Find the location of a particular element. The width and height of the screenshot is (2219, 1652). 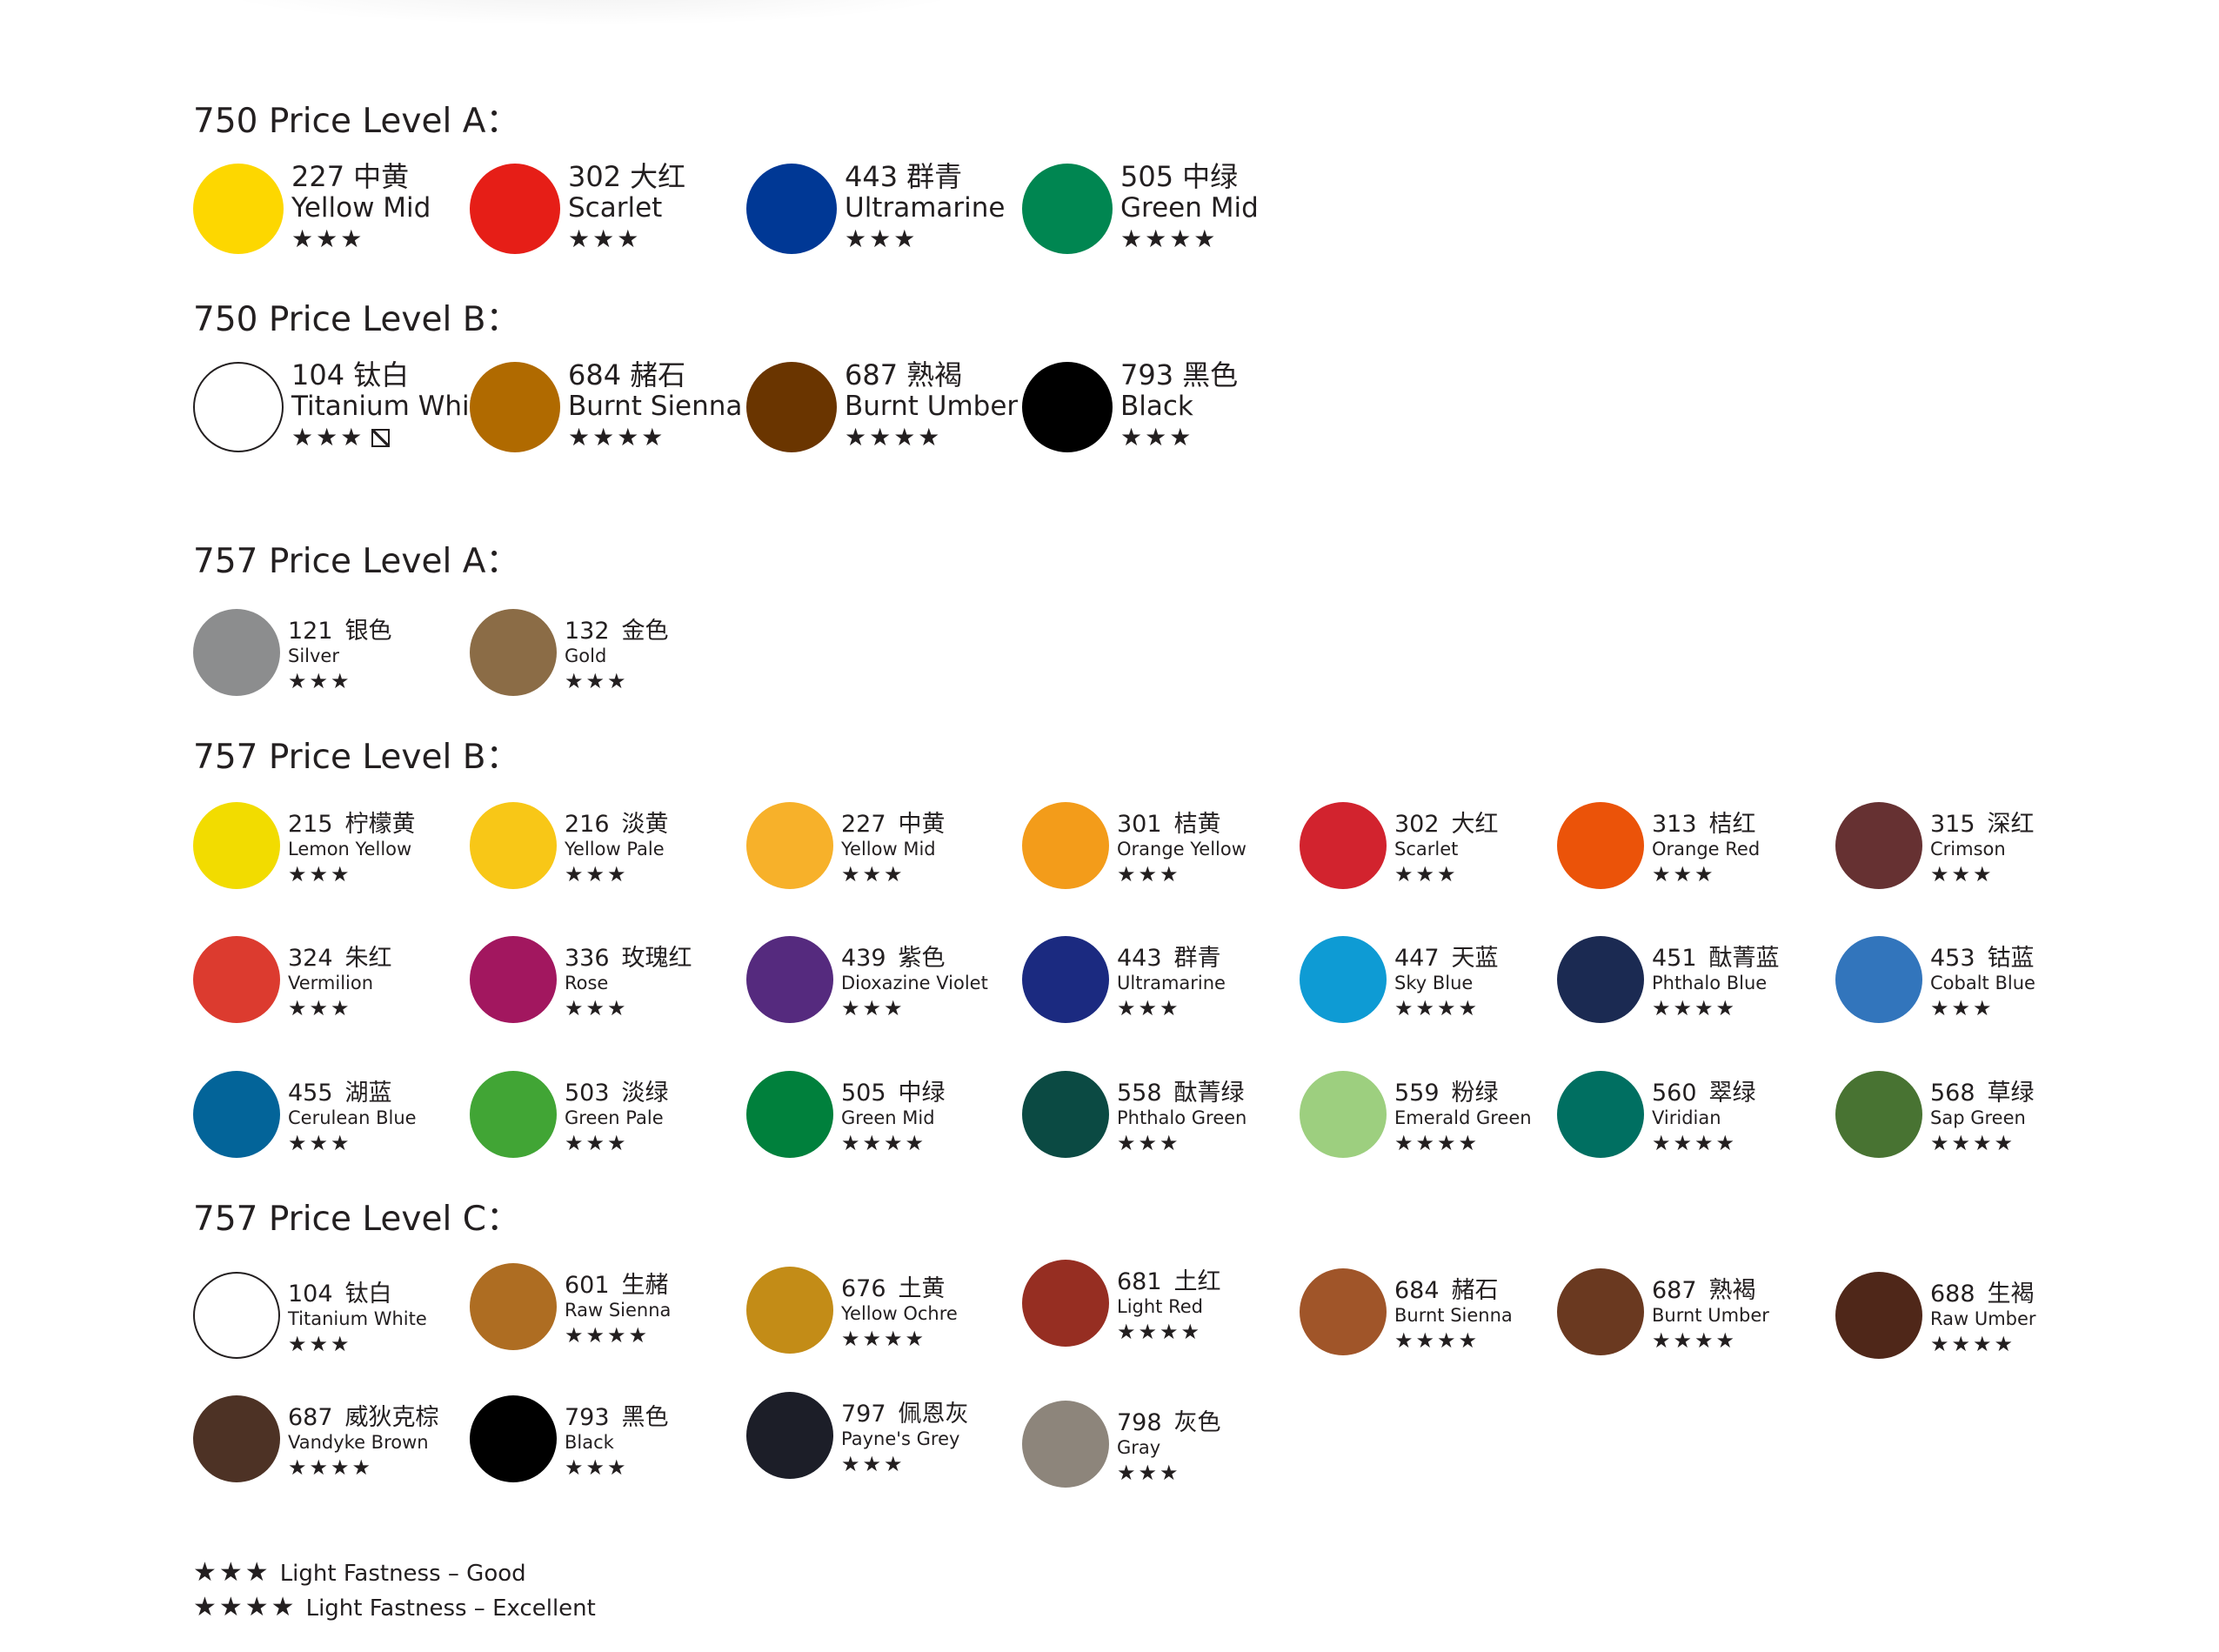

color-code: 447 is located at coordinates (1417, 958).